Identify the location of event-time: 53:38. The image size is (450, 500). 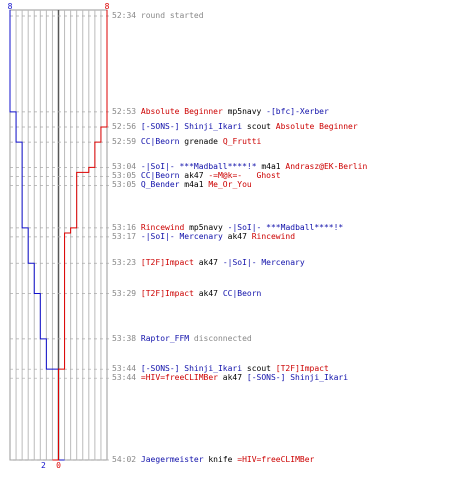
(124, 338).